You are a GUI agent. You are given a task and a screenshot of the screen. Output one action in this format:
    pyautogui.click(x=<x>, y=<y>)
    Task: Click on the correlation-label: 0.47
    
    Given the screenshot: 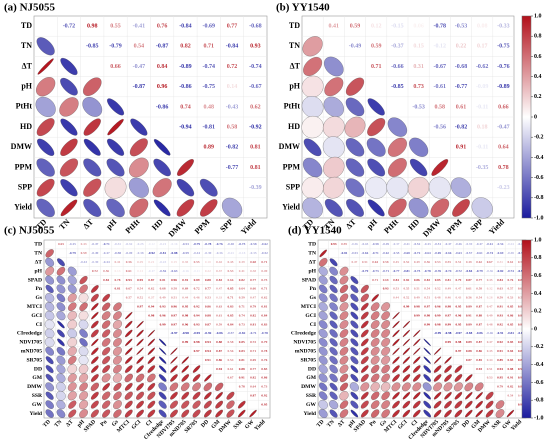 What is the action you would take?
    pyautogui.click(x=490, y=307)
    